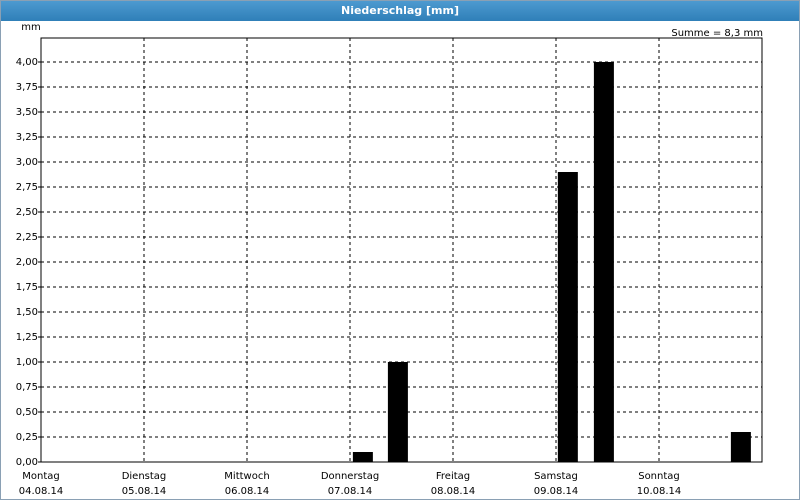  What do you see at coordinates (27, 462) in the screenshot?
I see `y-tick-label: 0,00` at bounding box center [27, 462].